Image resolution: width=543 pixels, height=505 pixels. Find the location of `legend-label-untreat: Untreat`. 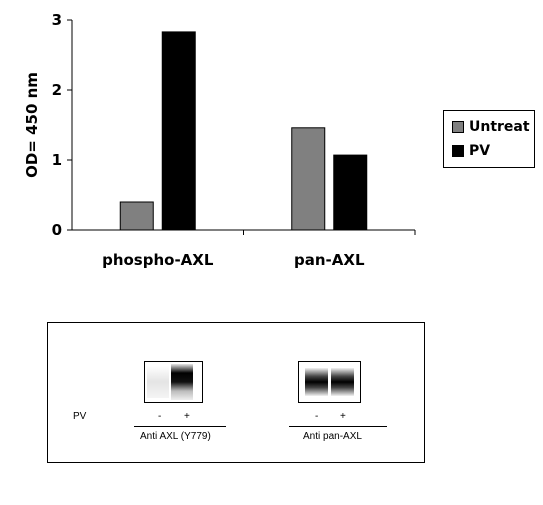

legend-label-untreat: Untreat is located at coordinates (499, 127).